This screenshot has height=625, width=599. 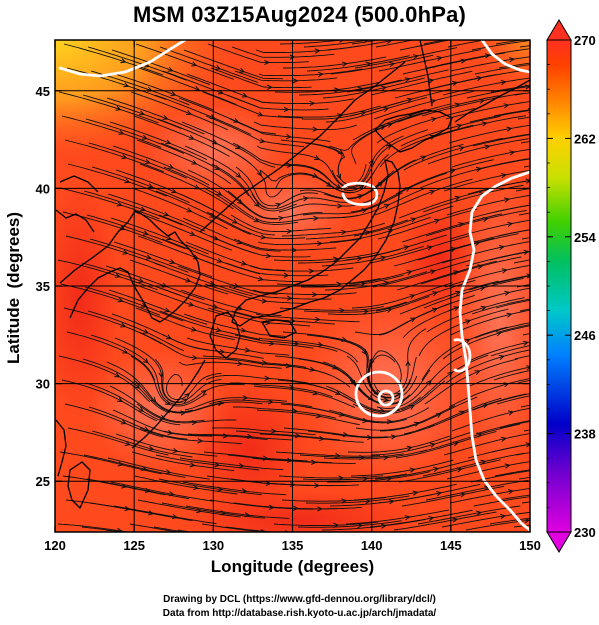 What do you see at coordinates (43, 286) in the screenshot?
I see `y-tick-label: 35` at bounding box center [43, 286].